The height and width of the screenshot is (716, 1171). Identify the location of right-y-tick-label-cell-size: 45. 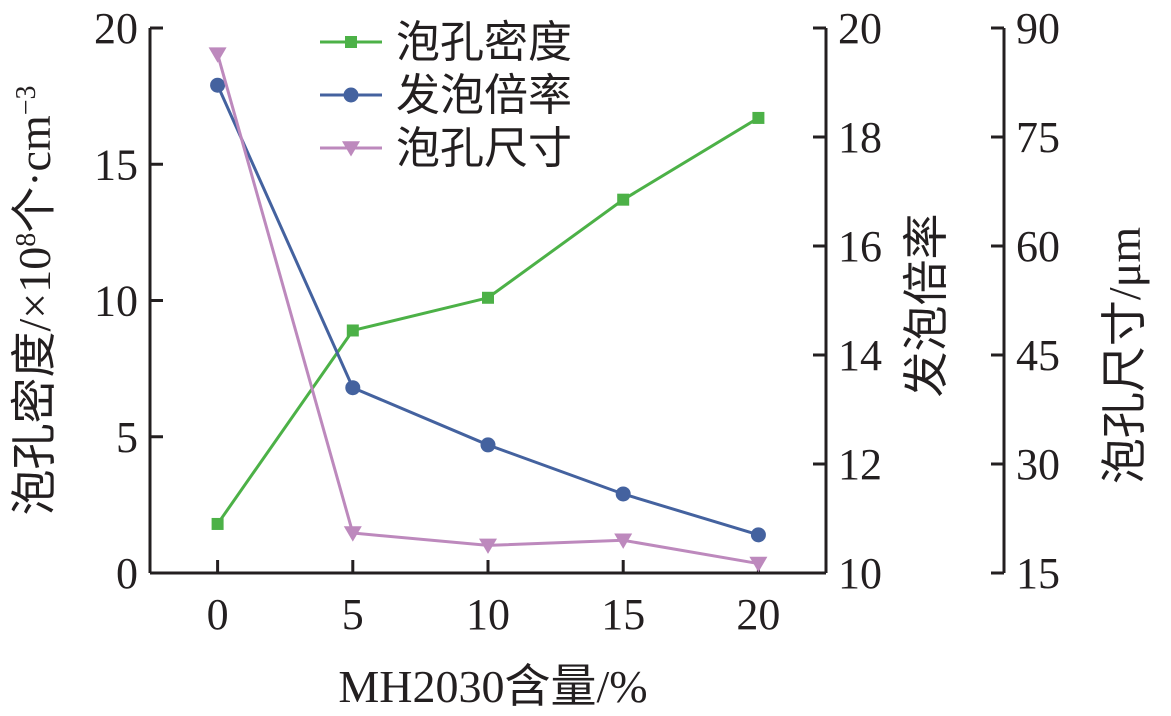
(1038, 355).